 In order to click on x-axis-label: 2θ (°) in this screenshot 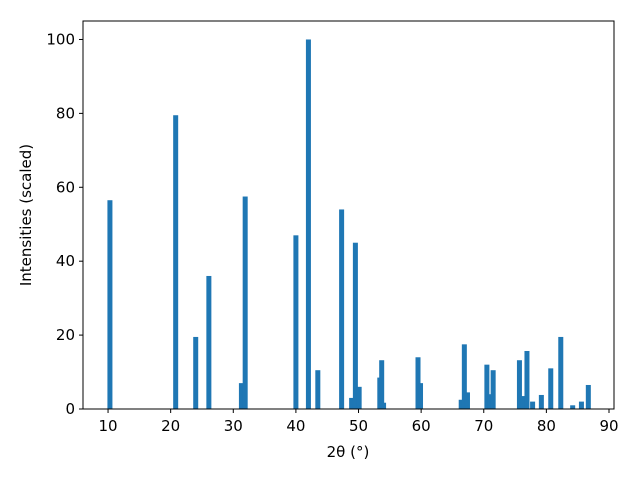, I will do `click(348, 452)`.